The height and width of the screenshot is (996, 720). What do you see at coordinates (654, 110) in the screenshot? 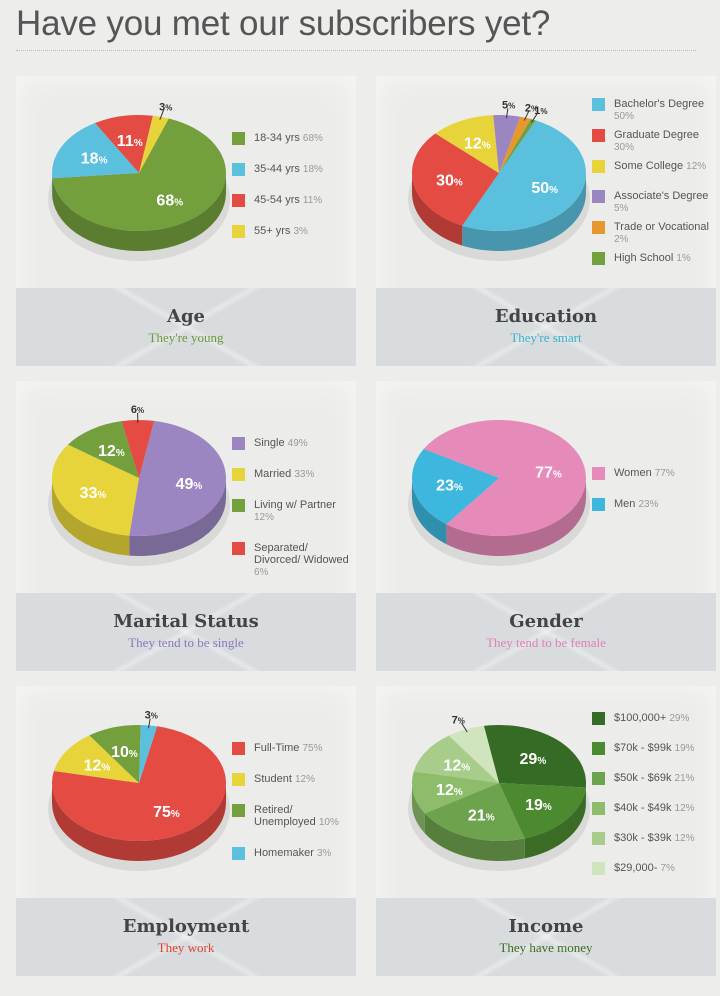
I see `legend-item: Bachelor's Degree 50%` at bounding box center [654, 110].